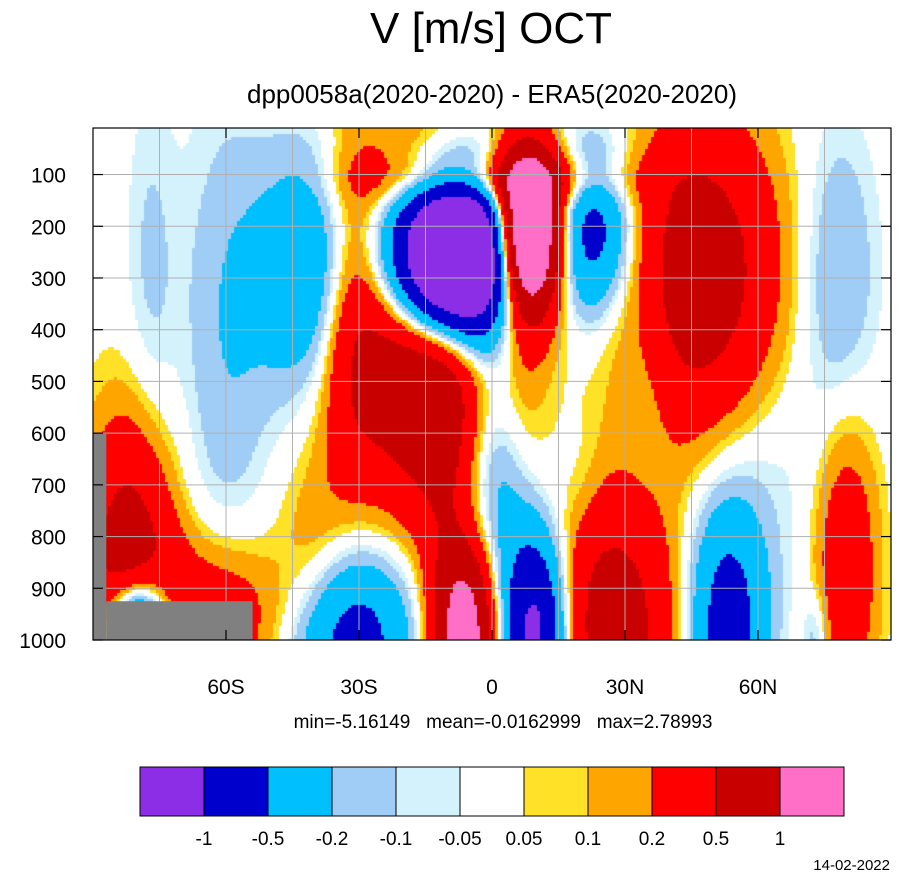 The height and width of the screenshot is (882, 901). I want to click on x-tick-label: 60S, so click(225, 687).